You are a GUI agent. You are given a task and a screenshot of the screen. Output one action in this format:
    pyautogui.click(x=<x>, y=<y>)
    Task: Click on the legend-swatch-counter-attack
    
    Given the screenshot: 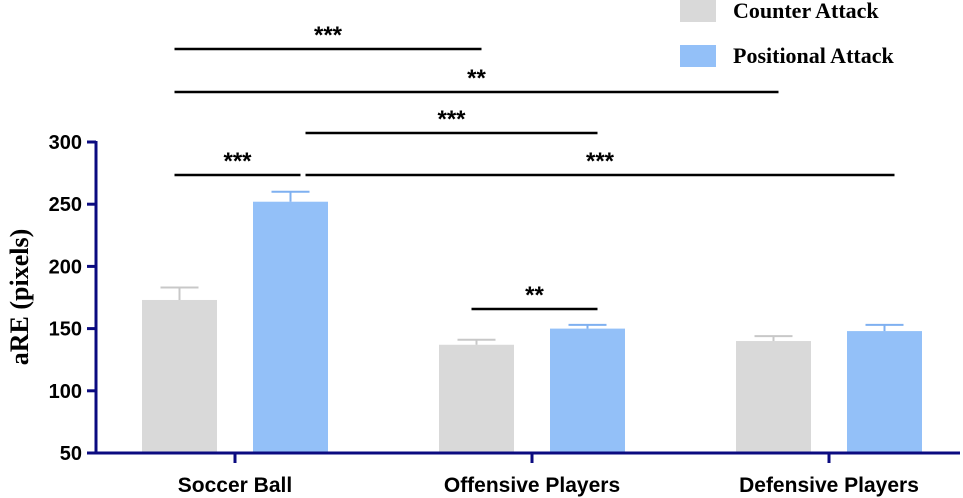 What is the action you would take?
    pyautogui.click(x=698, y=11)
    